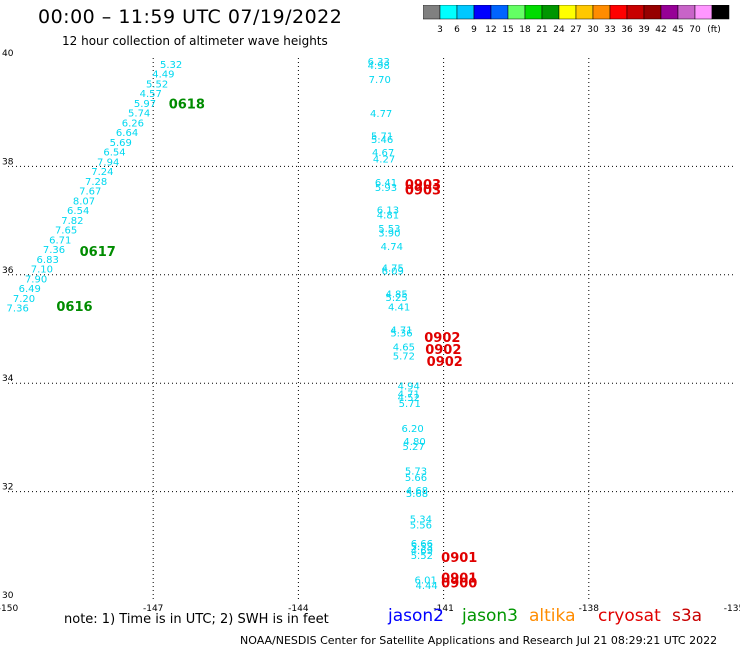 The image size is (740, 650). Describe the element at coordinates (714, 30) in the screenshot. I see `colorbar-label: (ft)` at that location.